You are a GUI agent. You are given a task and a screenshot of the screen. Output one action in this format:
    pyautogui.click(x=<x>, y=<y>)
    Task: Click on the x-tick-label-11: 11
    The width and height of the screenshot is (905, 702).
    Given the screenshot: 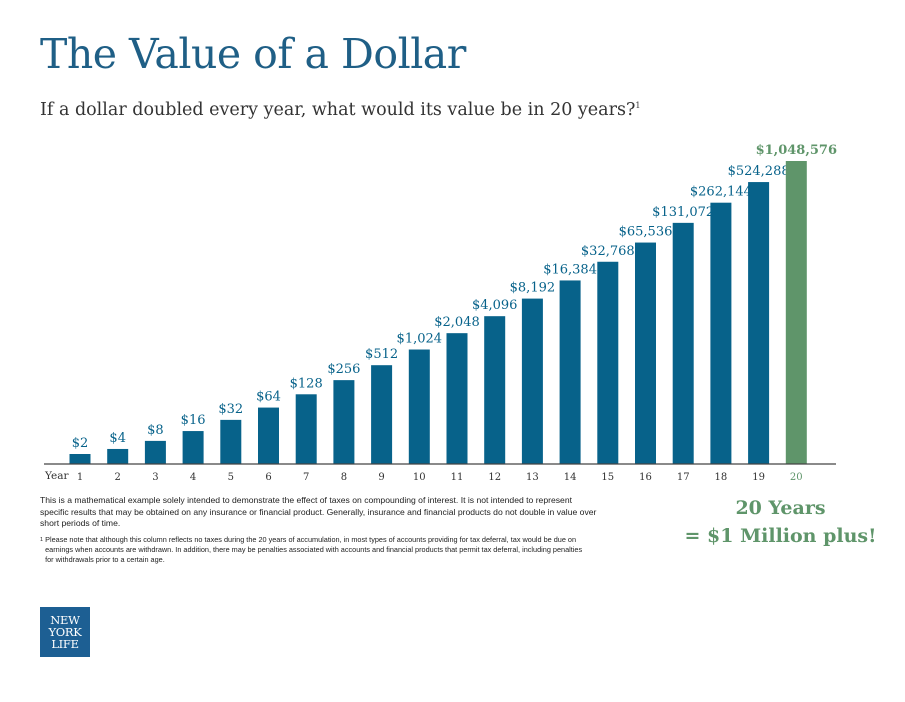 What is the action you would take?
    pyautogui.click(x=457, y=477)
    